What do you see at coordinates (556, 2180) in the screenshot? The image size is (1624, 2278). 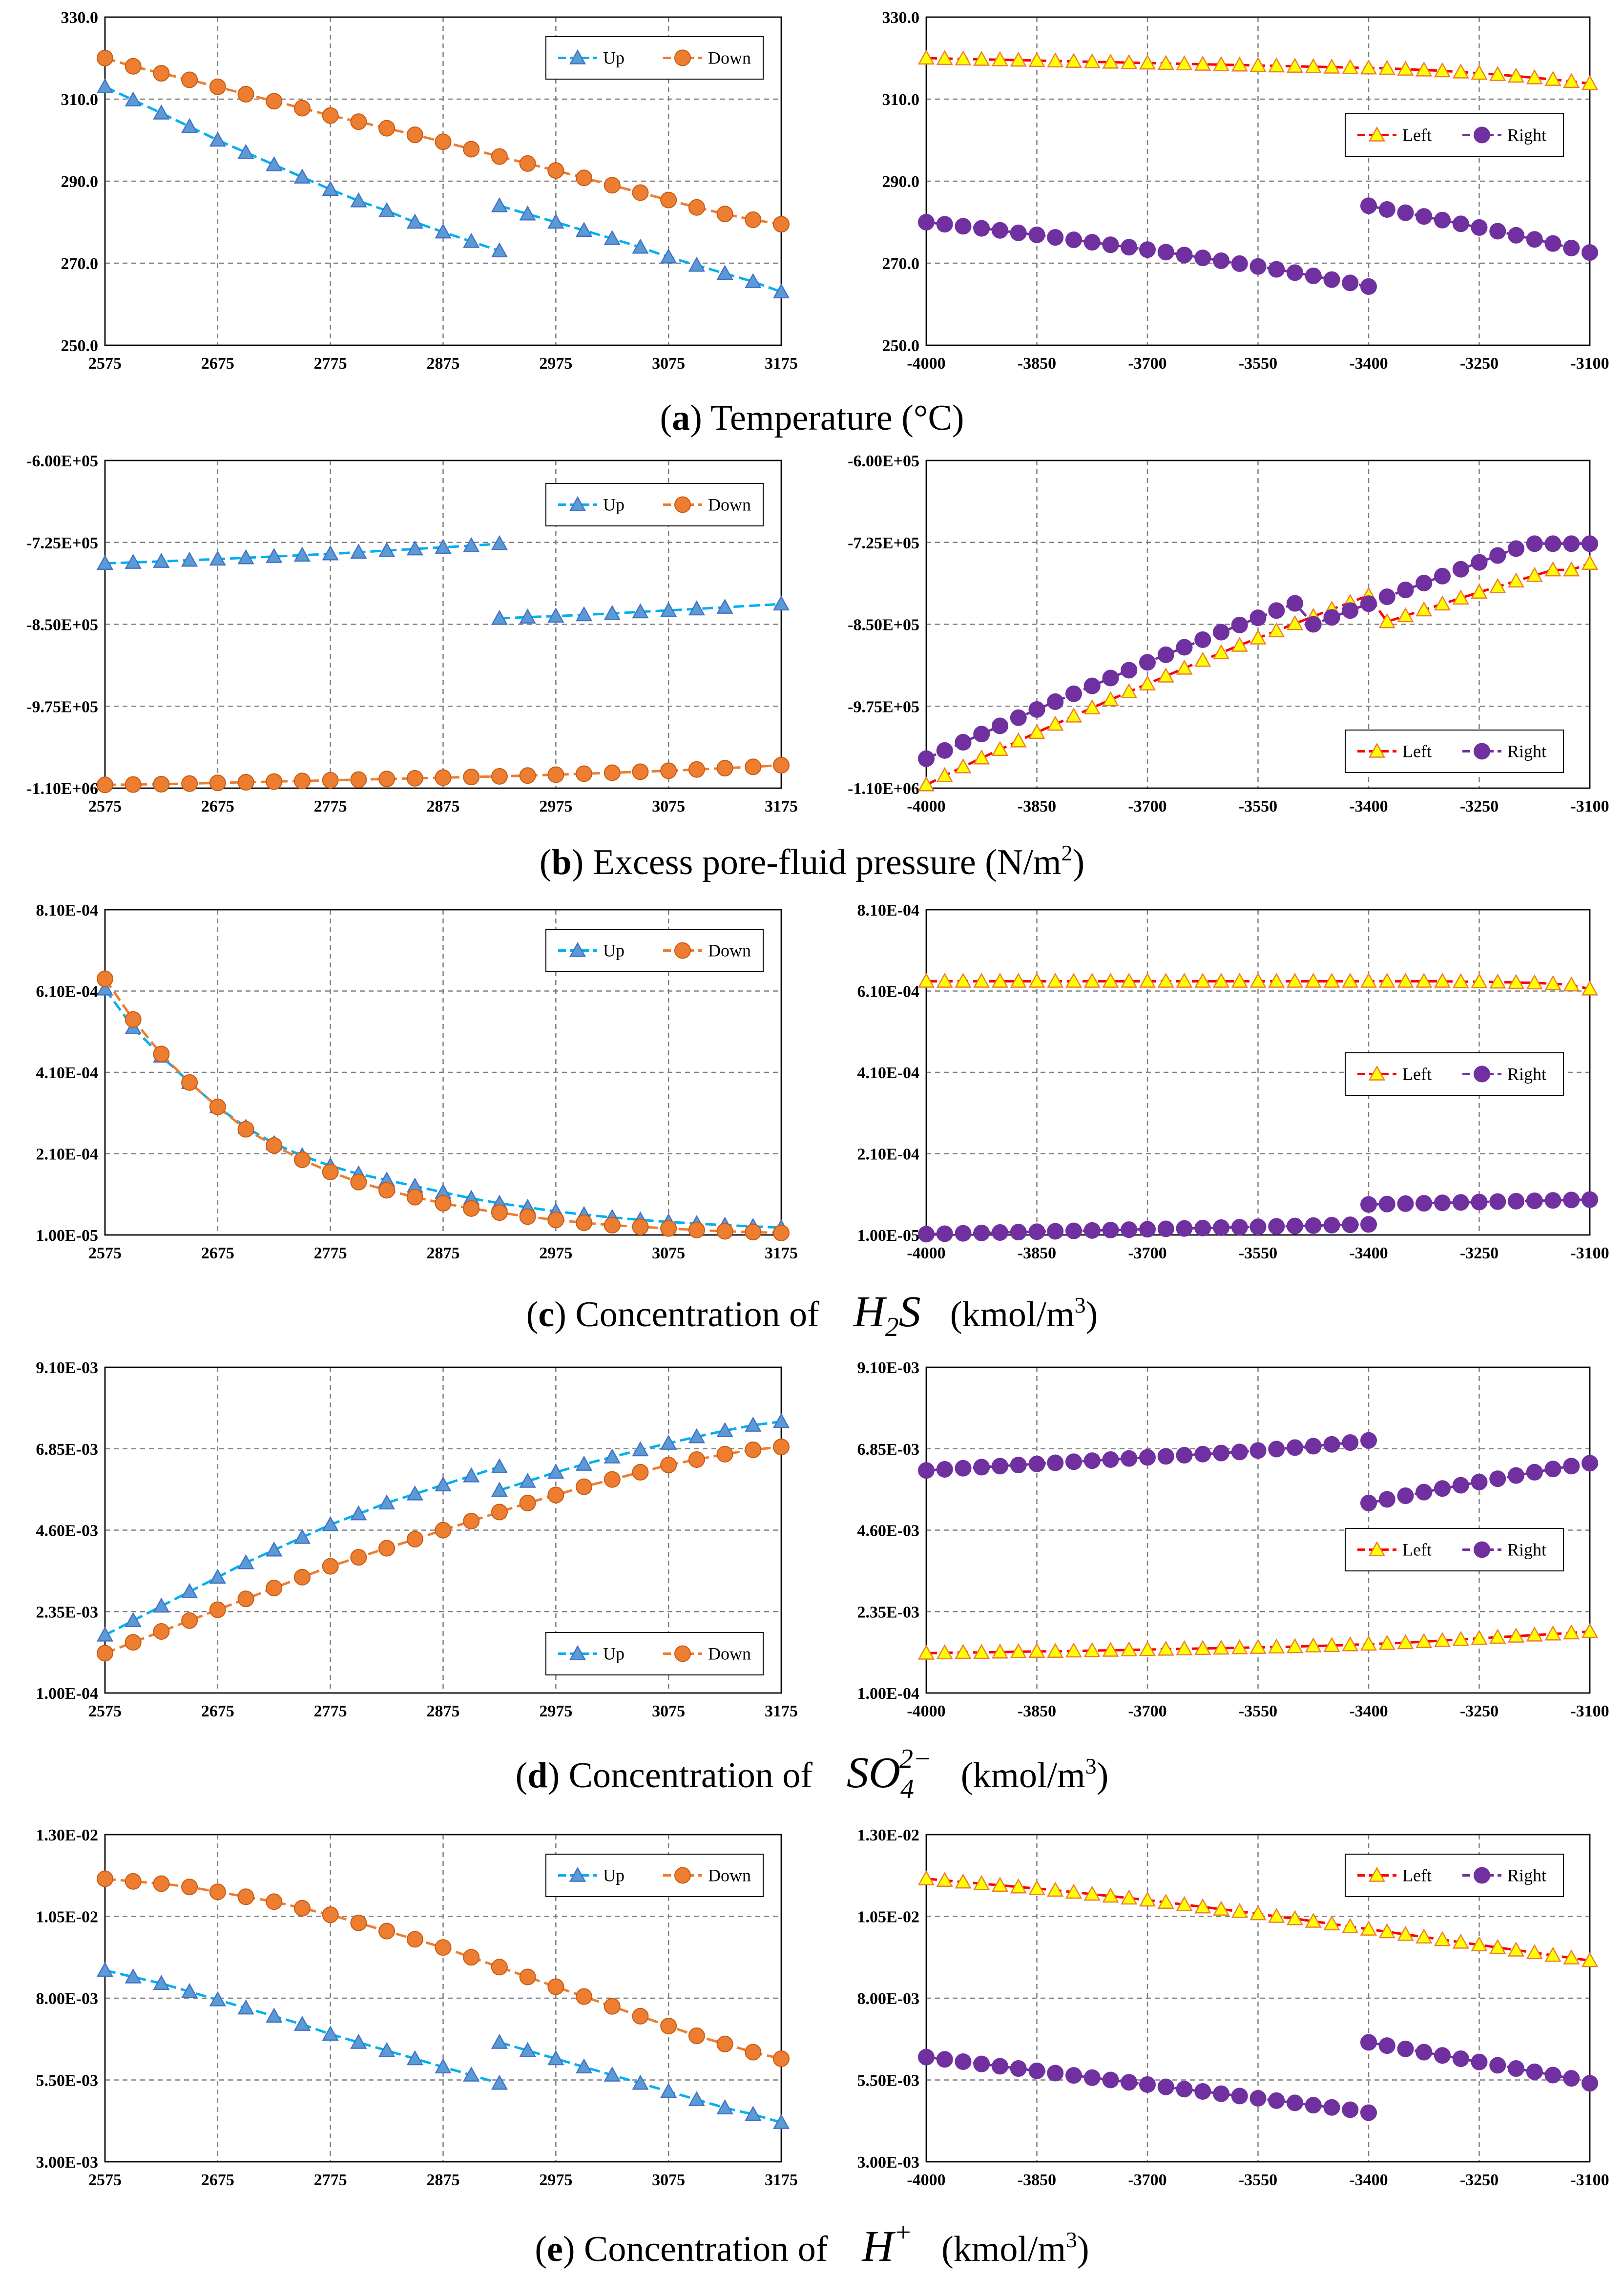 I see `x-tick-label: 2975` at bounding box center [556, 2180].